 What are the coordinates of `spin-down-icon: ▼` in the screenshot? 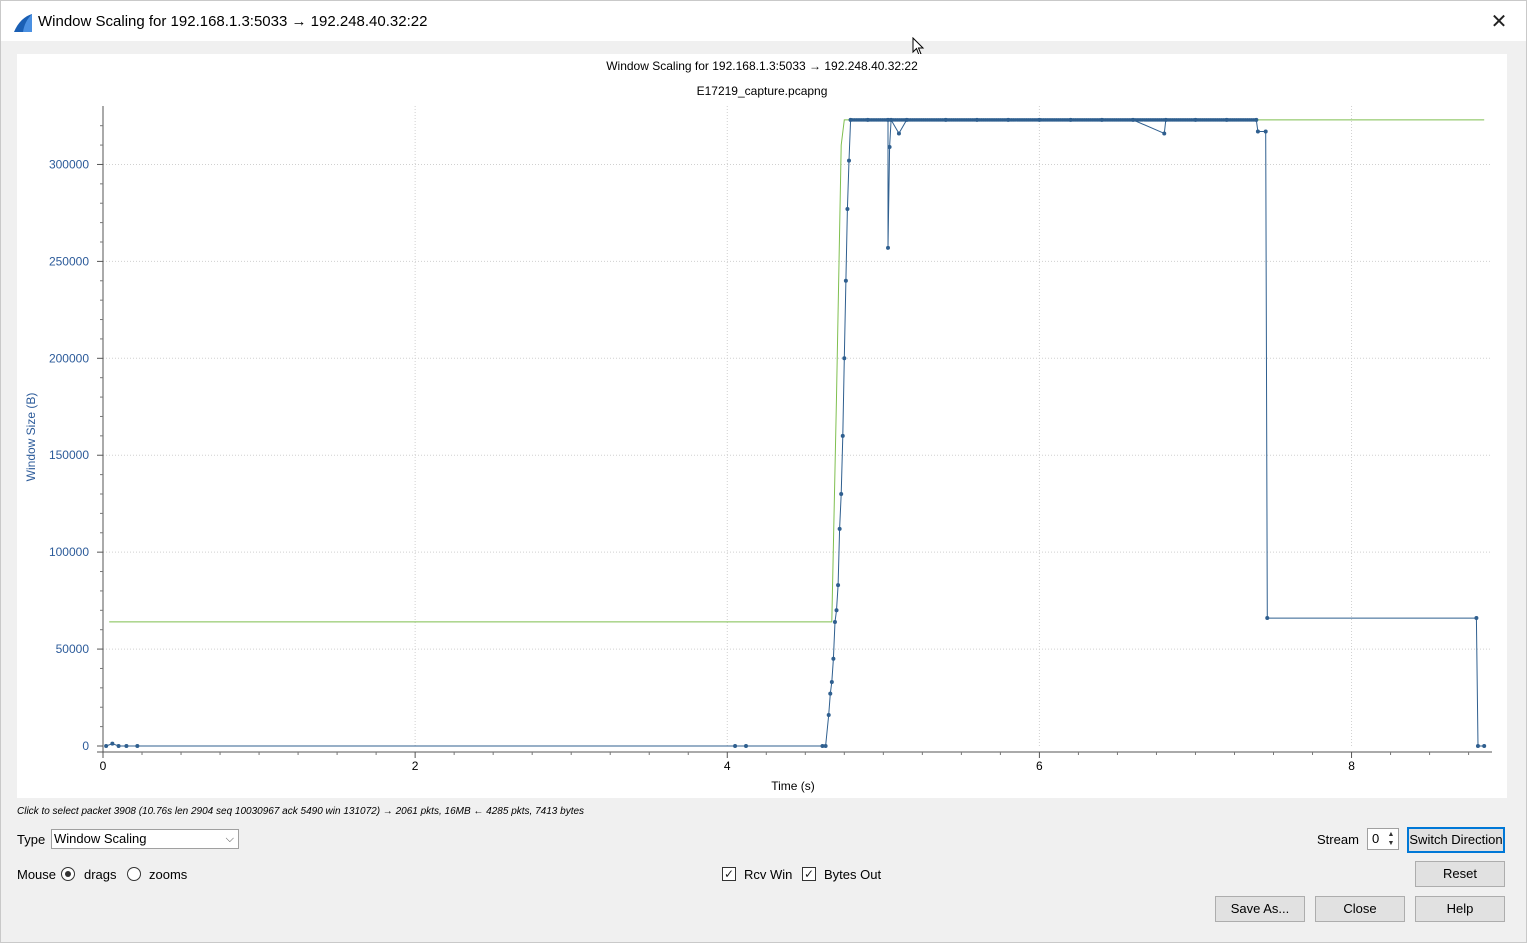 It's located at (1391, 843).